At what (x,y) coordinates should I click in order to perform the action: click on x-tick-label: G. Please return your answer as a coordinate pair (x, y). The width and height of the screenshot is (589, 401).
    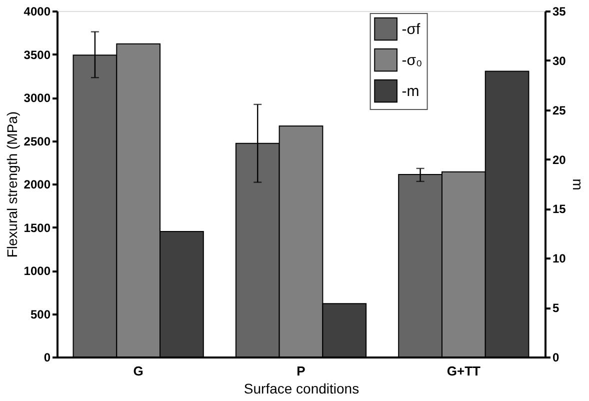
    Looking at the image, I should click on (138, 371).